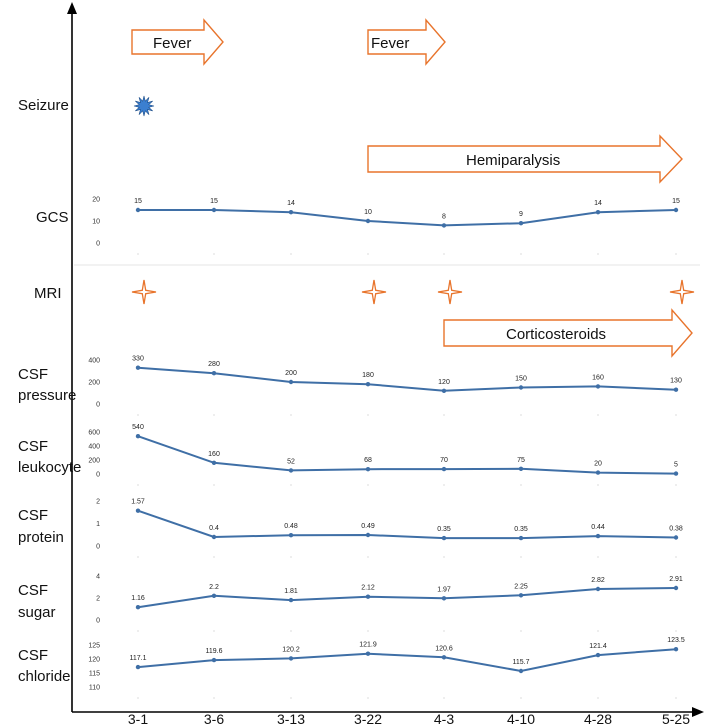 The width and height of the screenshot is (706, 725). I want to click on hemiparalysis-arrow: Hemiparalysis, so click(525, 159).